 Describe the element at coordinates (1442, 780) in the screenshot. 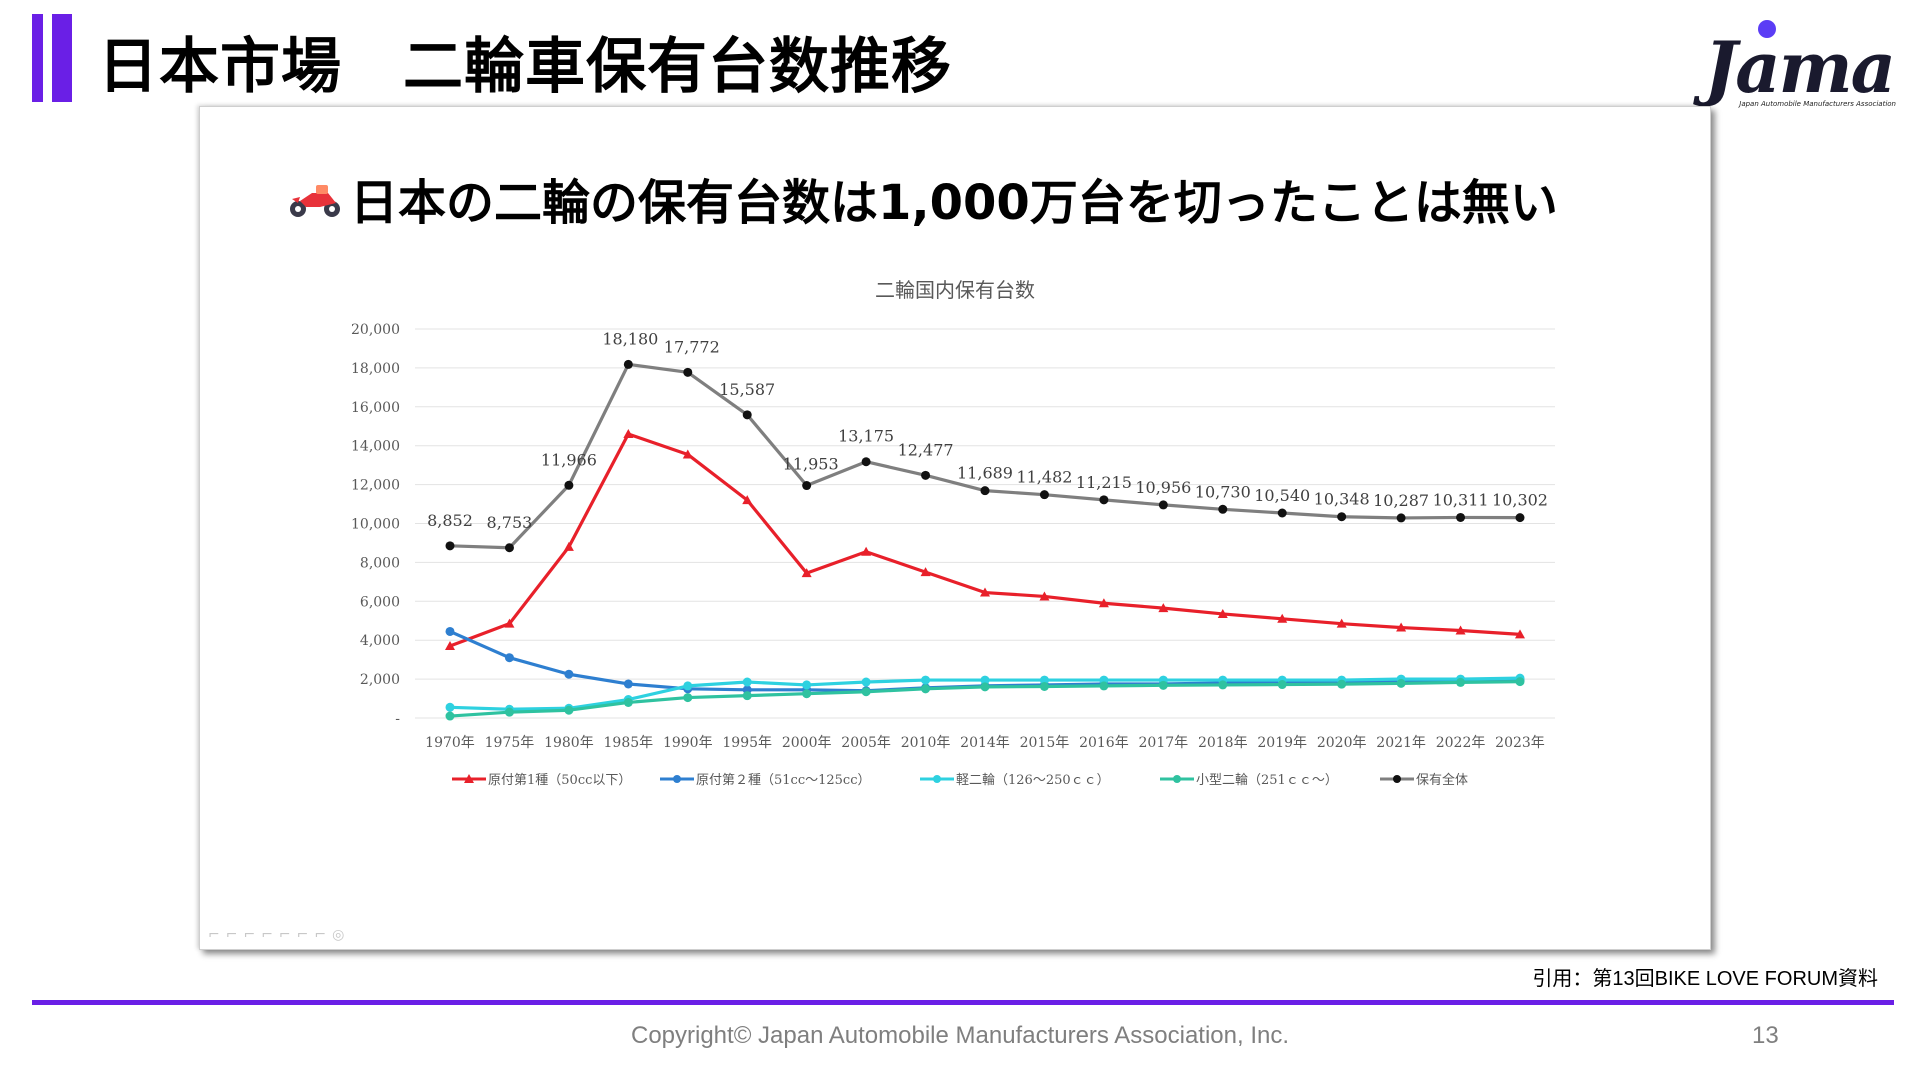

I see `legend-label: 保有全体` at that location.